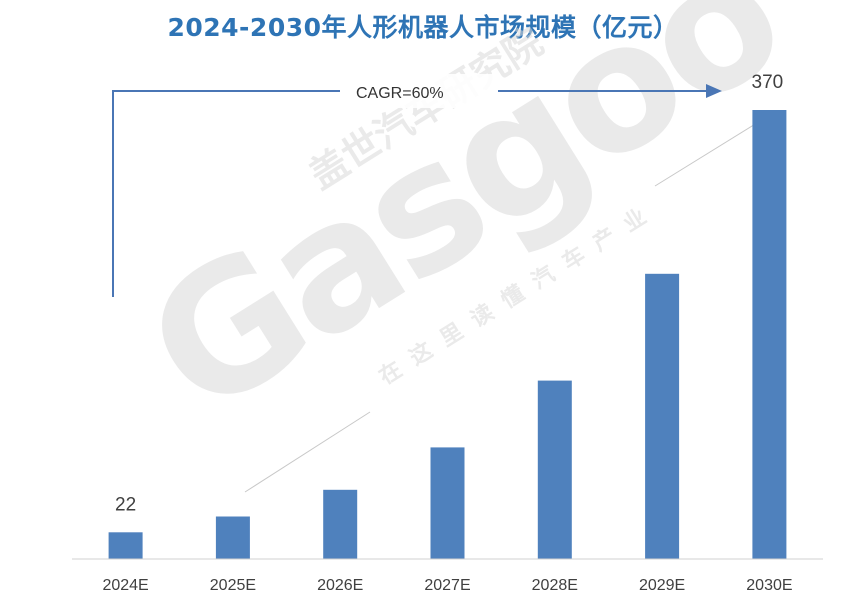  What do you see at coordinates (710, 152) in the screenshot?
I see `watermark-line-upper` at bounding box center [710, 152].